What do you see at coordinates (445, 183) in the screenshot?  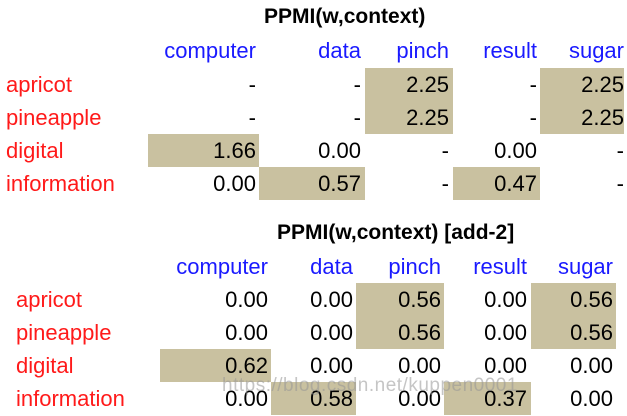 I see `cell-information-pinch: -` at bounding box center [445, 183].